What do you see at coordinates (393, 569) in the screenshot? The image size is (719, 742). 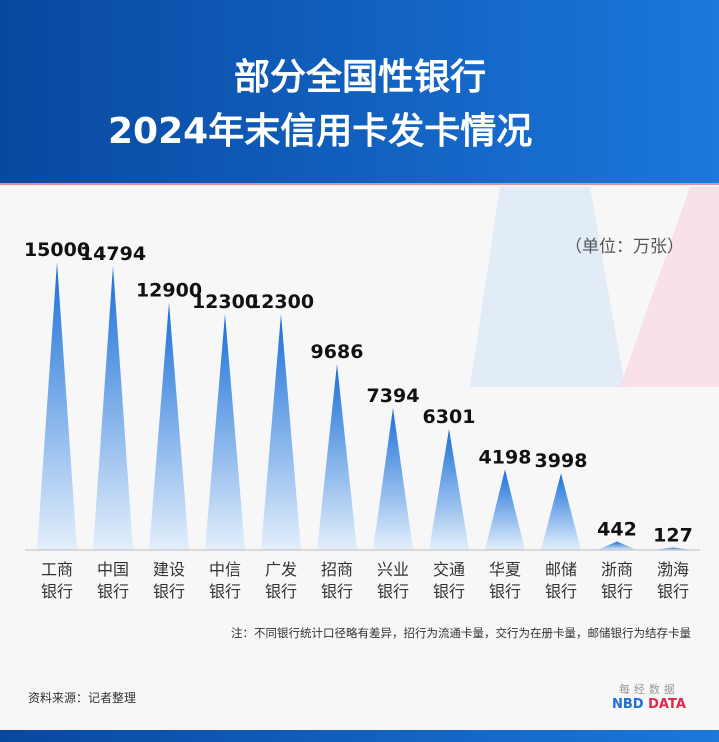 I see `category-label: 兴业` at bounding box center [393, 569].